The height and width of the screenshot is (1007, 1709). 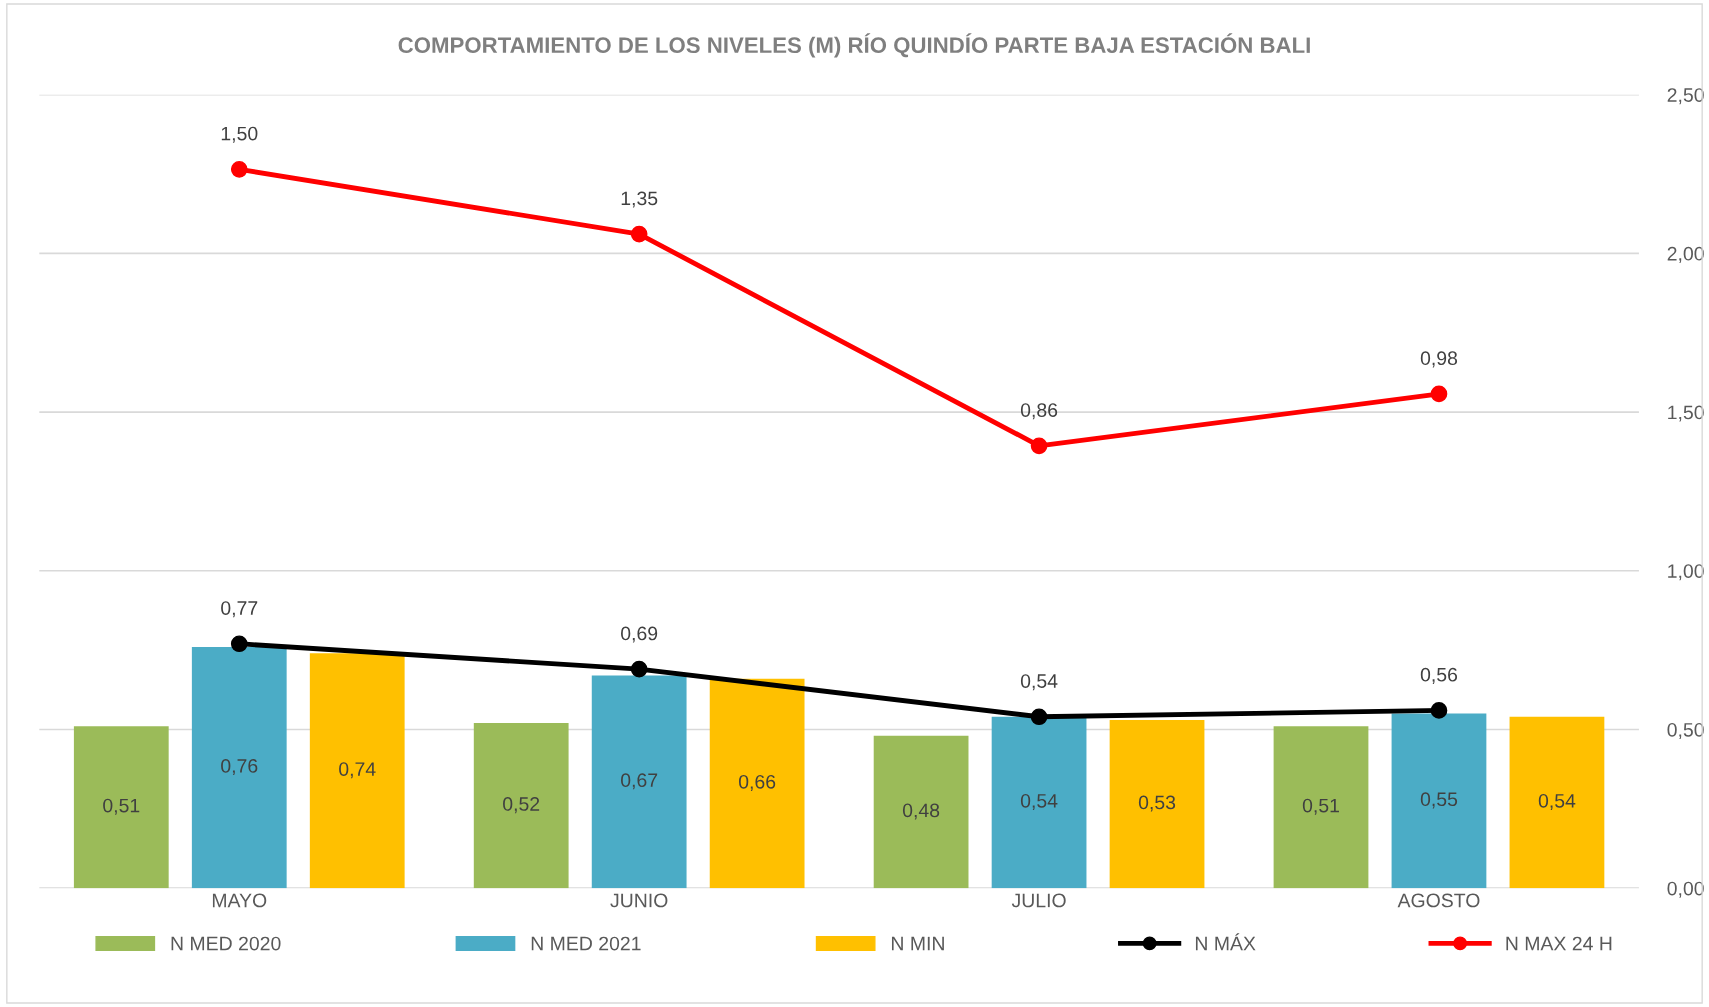 What do you see at coordinates (639, 900) in the screenshot?
I see `x-tick-label: JUNIO` at bounding box center [639, 900].